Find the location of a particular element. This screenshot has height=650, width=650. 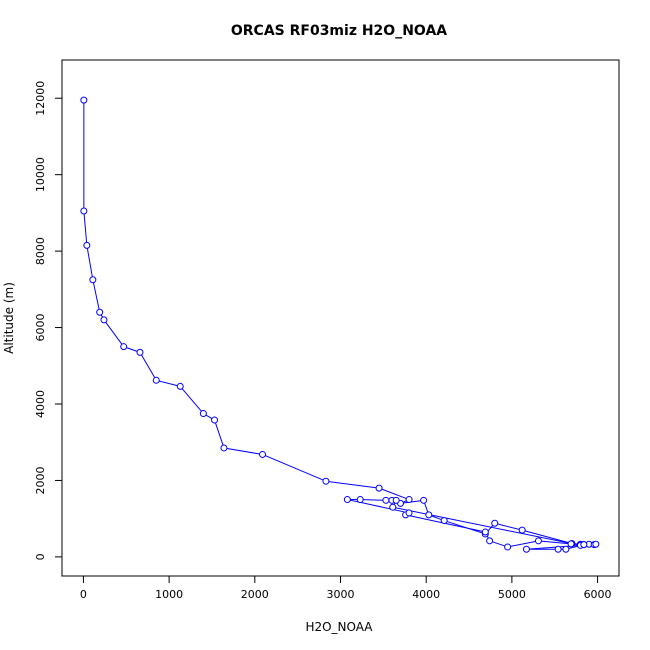

x-axis: 0 1000 2000 3000 4000 5000 6000 is located at coordinates (346, 588).